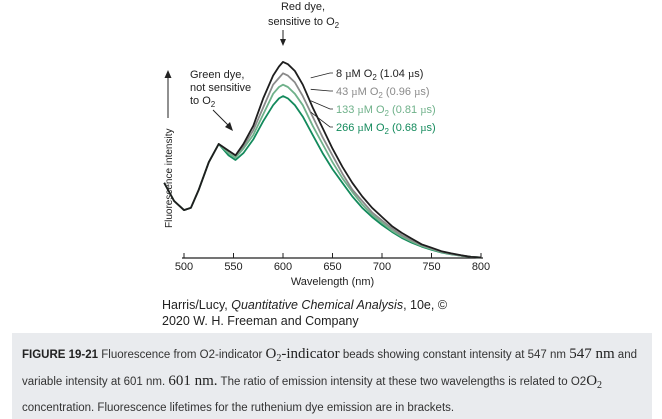 Image resolution: width=662 pixels, height=419 pixels. Describe the element at coordinates (481, 267) in the screenshot. I see `x-tick-label: 800` at that location.